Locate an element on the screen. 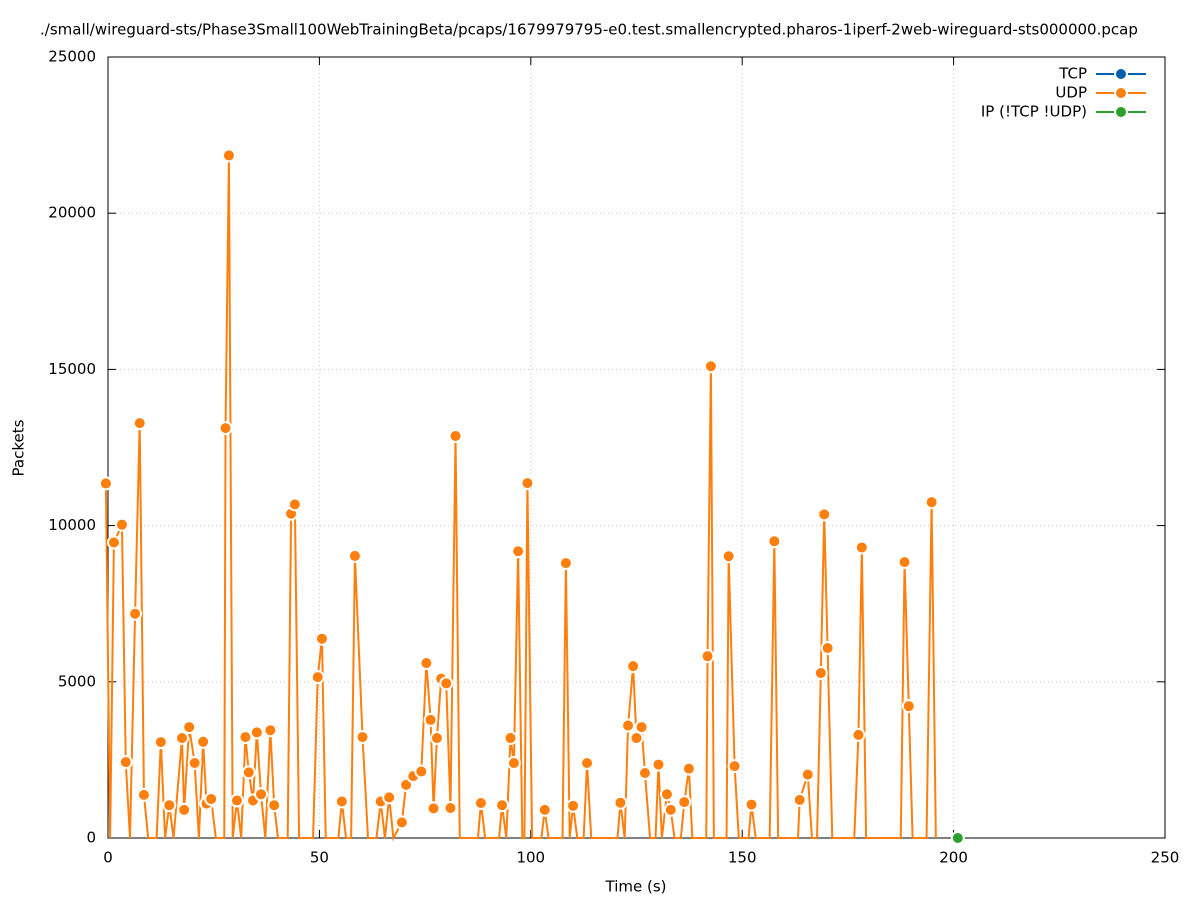 The height and width of the screenshot is (900, 1197). x-tick-label: 200 is located at coordinates (953, 858).